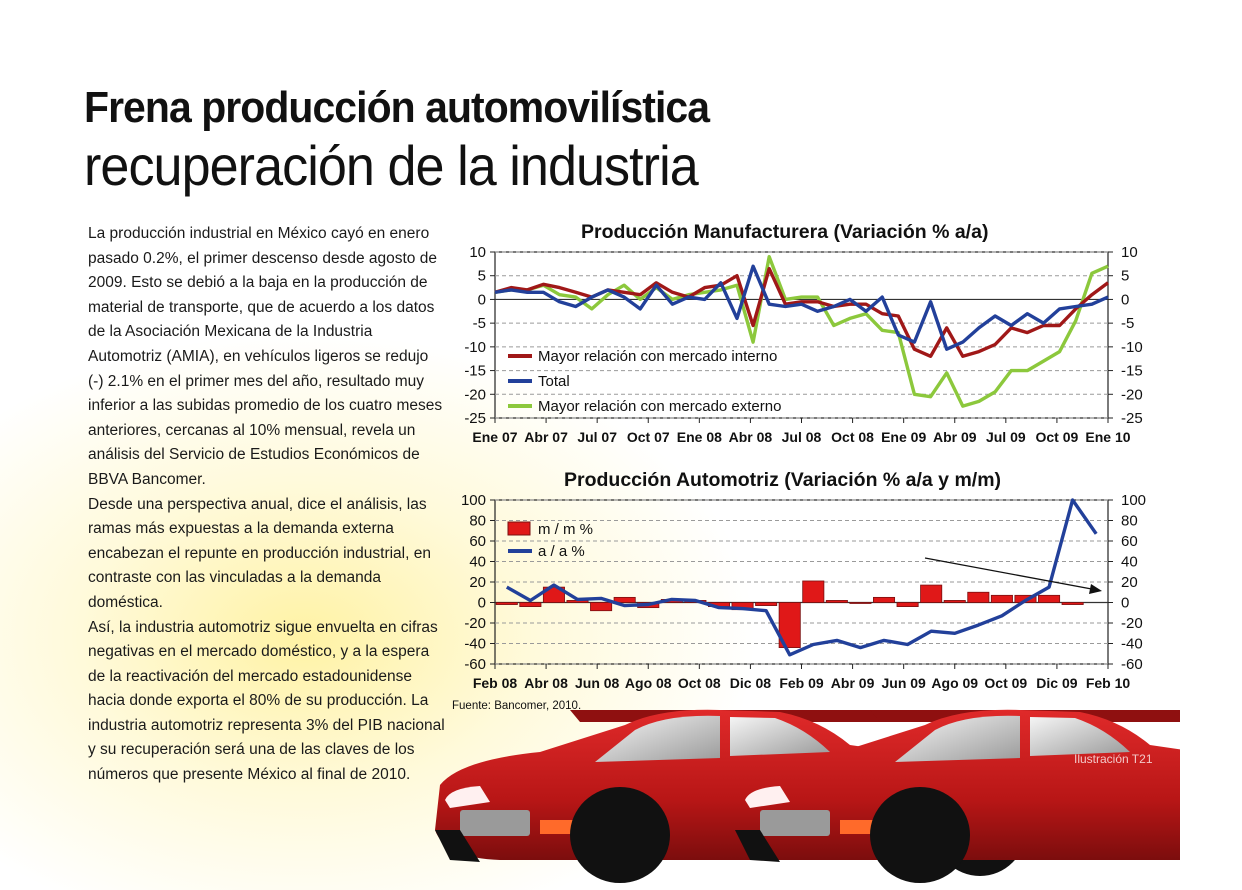 The width and height of the screenshot is (1242, 890). What do you see at coordinates (1132, 644) in the screenshot?
I see `y-tick-label-right: -40` at bounding box center [1132, 644].